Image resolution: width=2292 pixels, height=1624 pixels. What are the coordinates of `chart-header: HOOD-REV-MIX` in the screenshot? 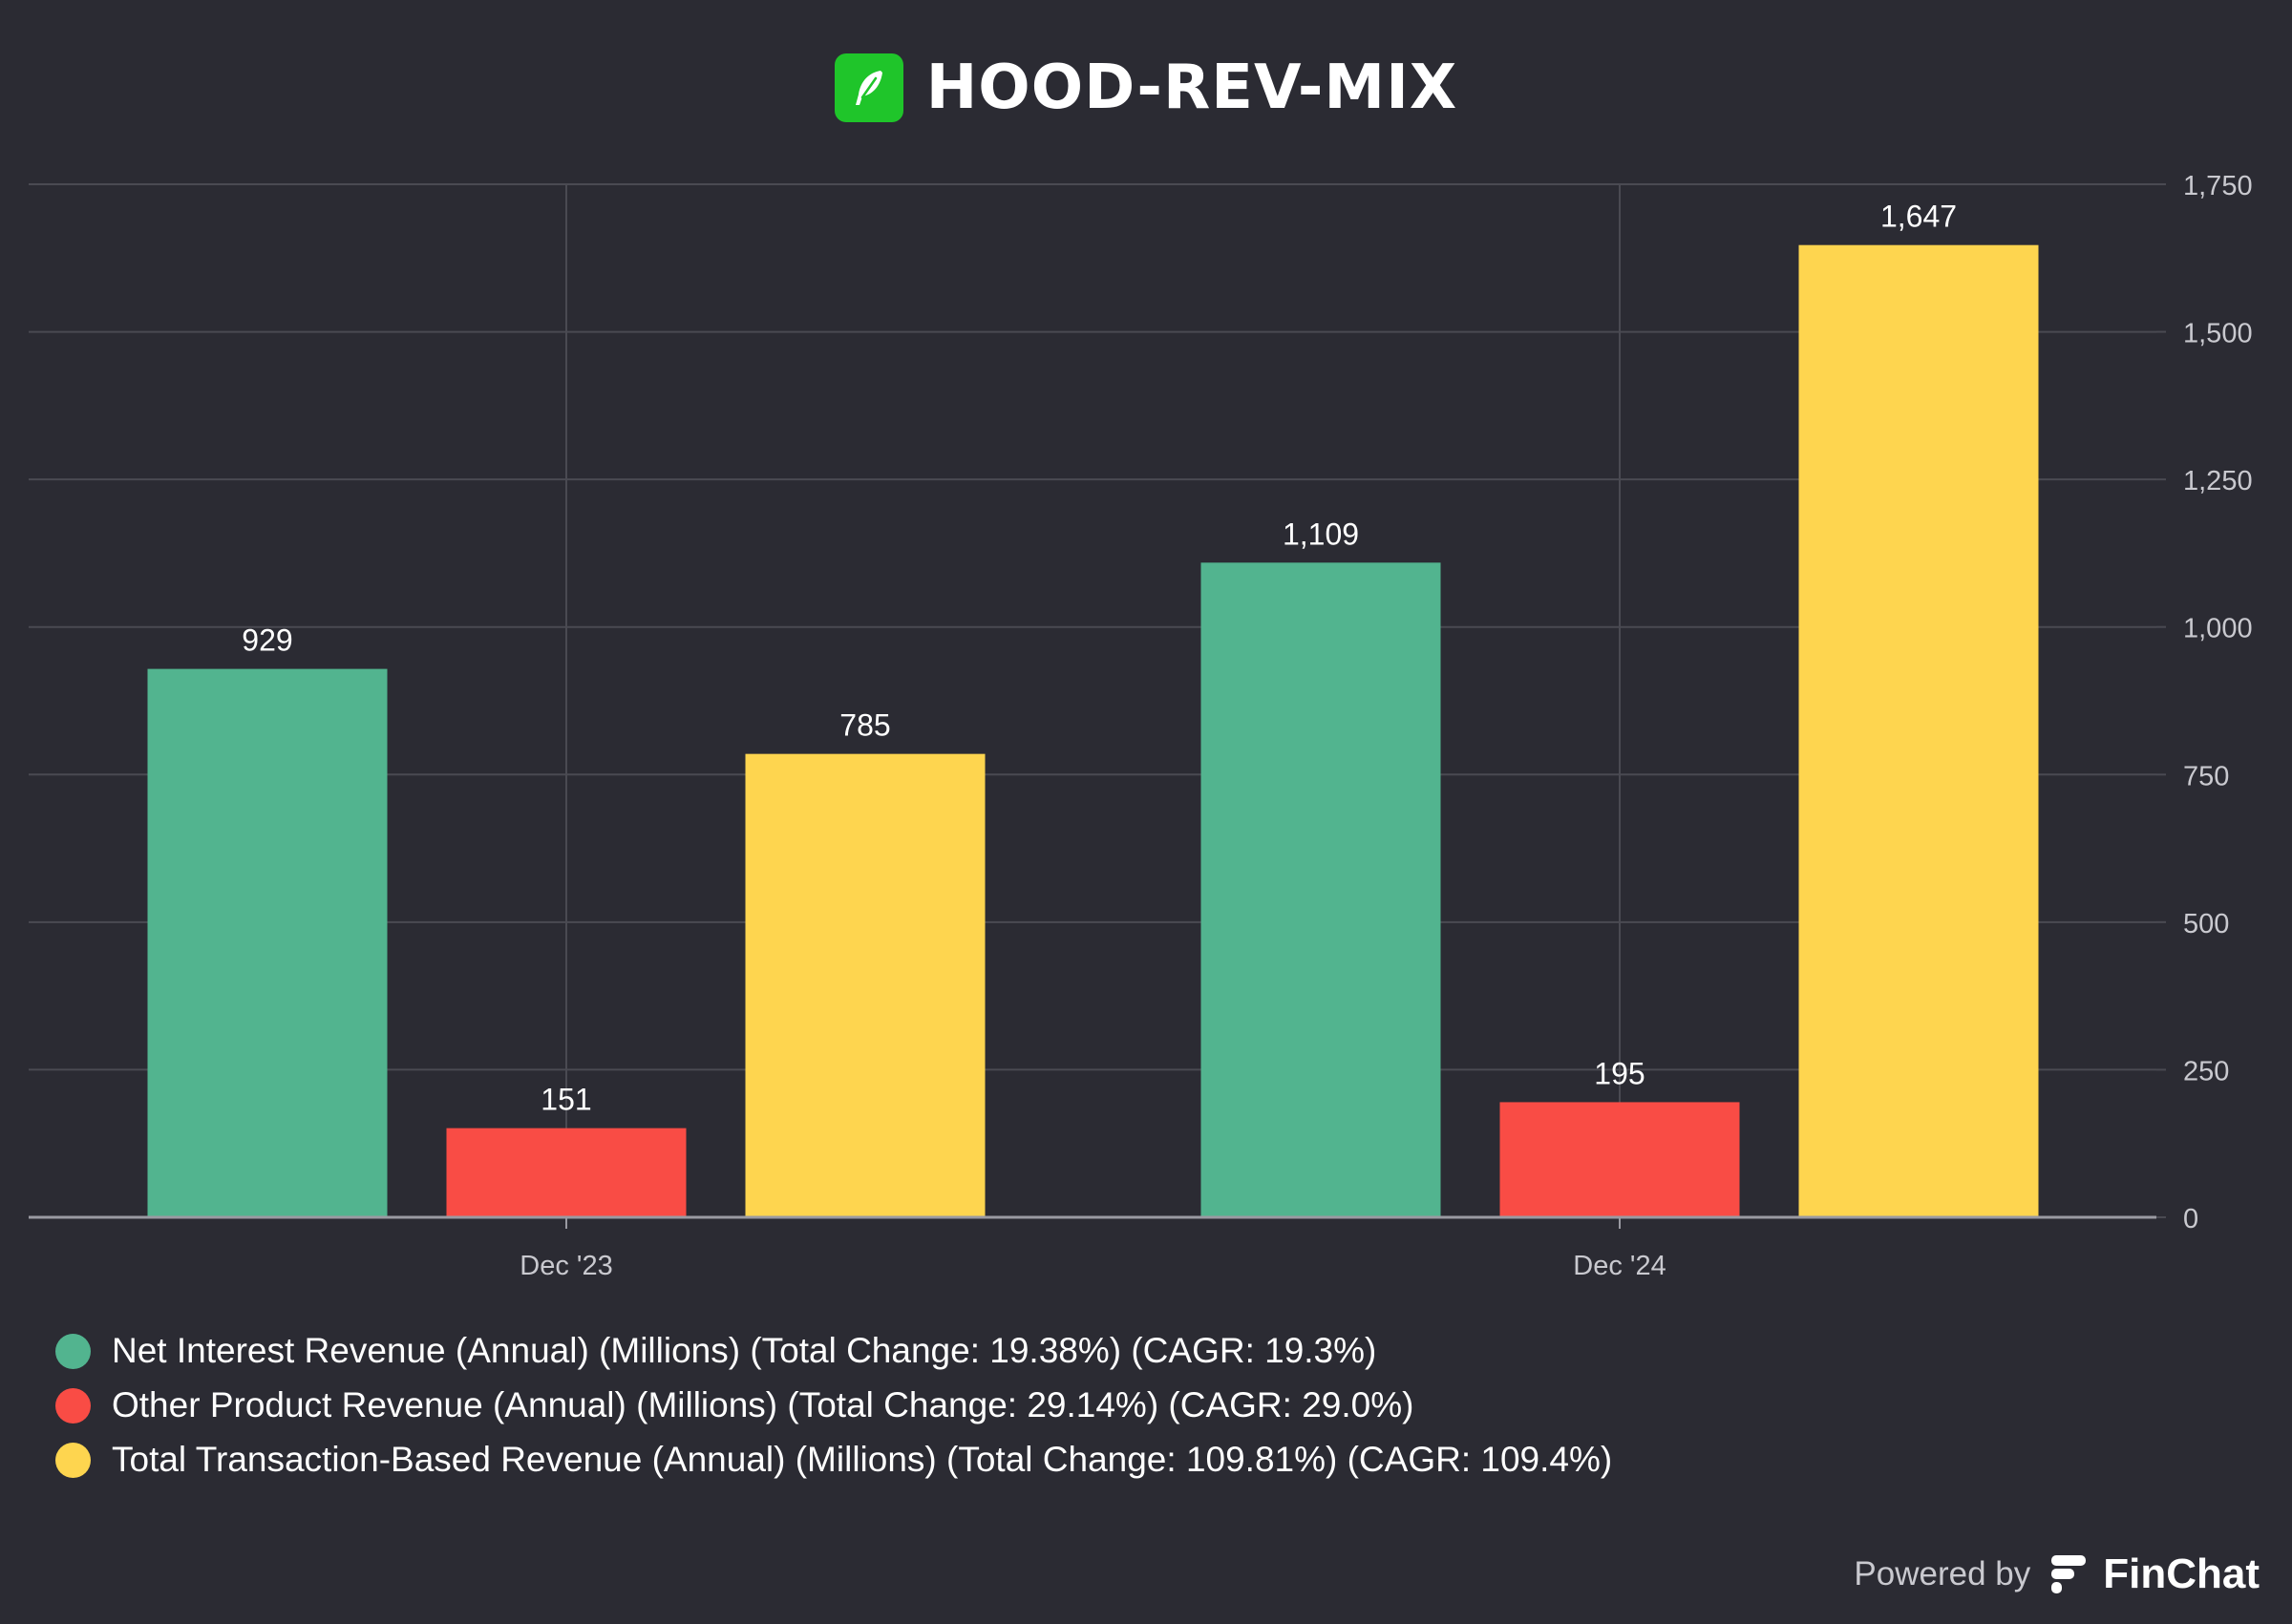 It's located at (1146, 88).